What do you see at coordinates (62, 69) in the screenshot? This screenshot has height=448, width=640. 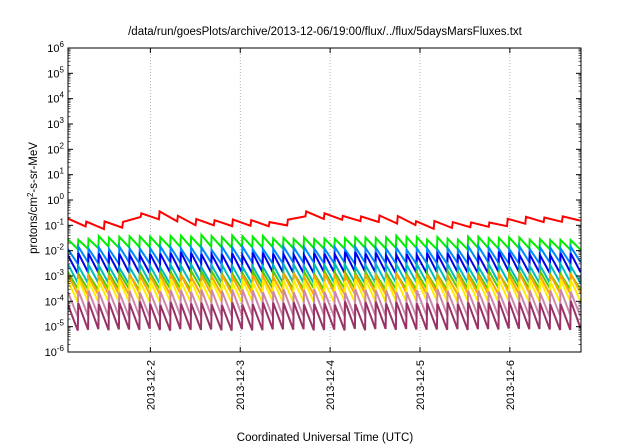 I see `y-tick-exp: 5` at bounding box center [62, 69].